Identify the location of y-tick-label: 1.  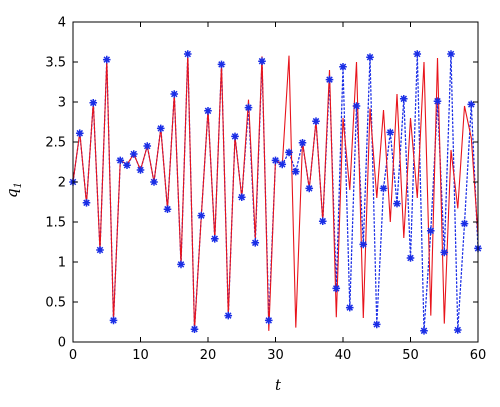
(62, 263).